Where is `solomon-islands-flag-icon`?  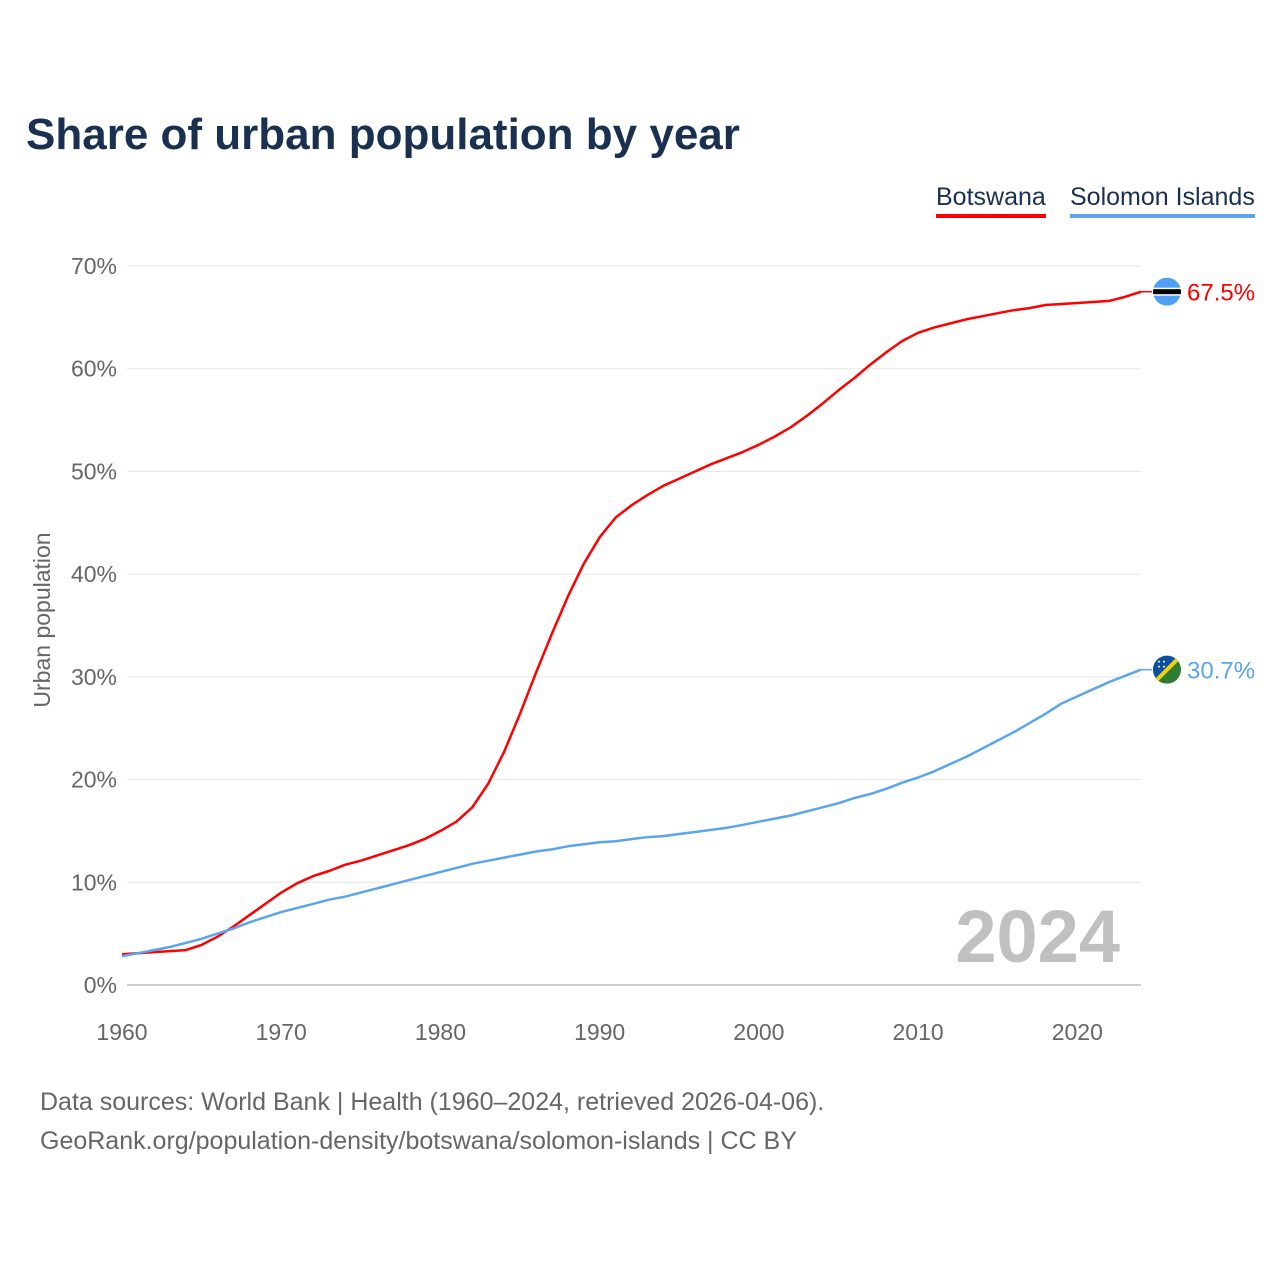
solomon-islands-flag-icon is located at coordinates (1167, 669).